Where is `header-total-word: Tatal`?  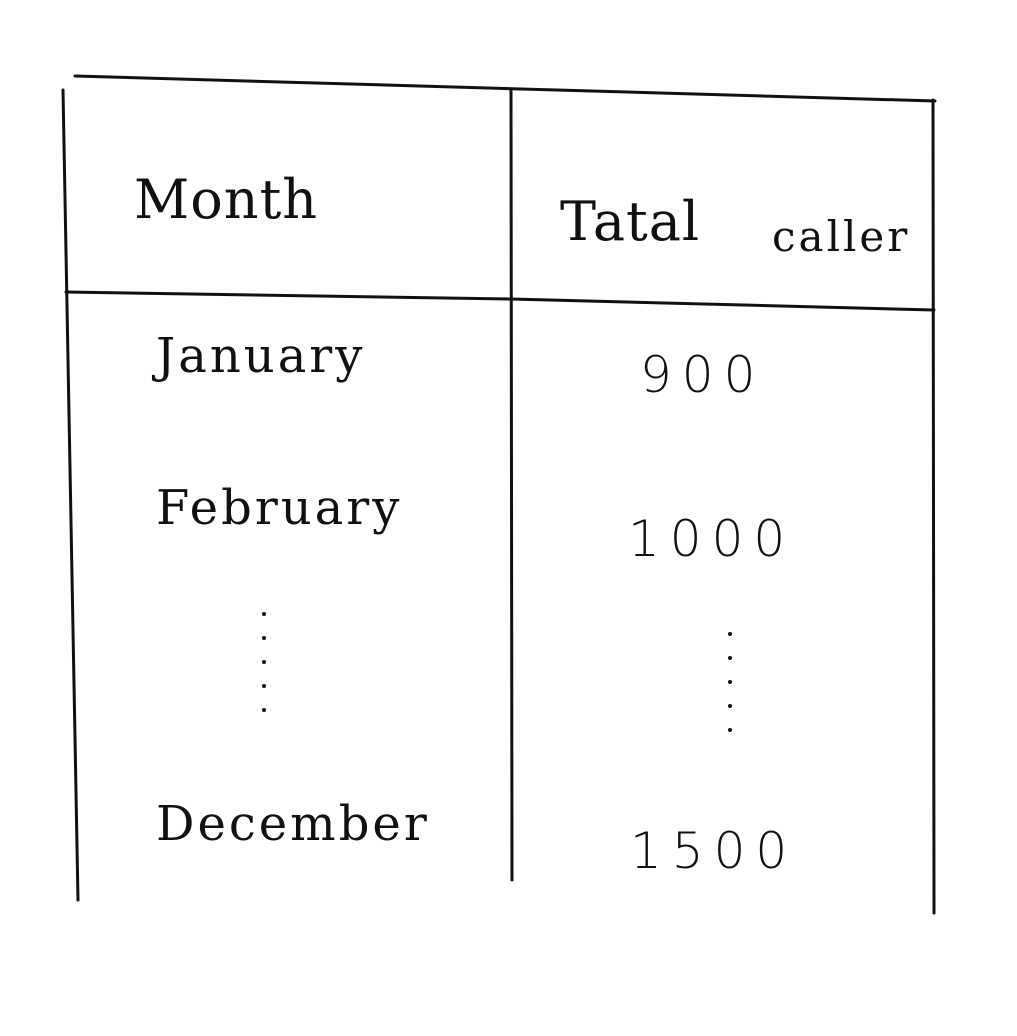
header-total-word: Tatal is located at coordinates (630, 221).